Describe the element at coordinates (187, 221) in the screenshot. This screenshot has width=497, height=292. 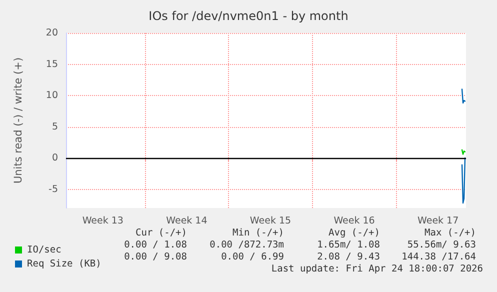
I see `x-tick-label: Week 14` at that location.